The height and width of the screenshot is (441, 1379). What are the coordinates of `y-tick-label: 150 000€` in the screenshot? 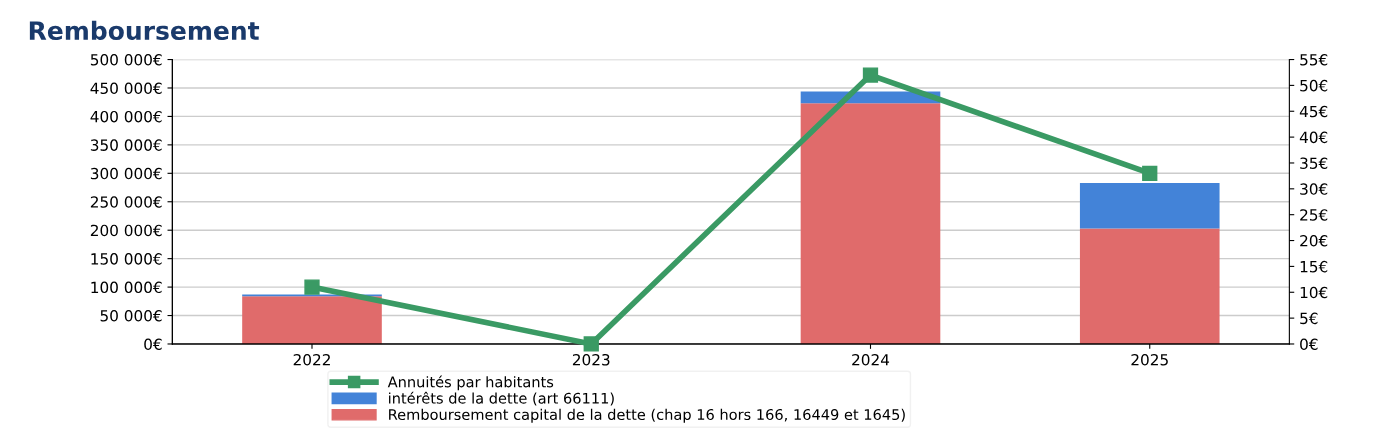 It's located at (126, 259).